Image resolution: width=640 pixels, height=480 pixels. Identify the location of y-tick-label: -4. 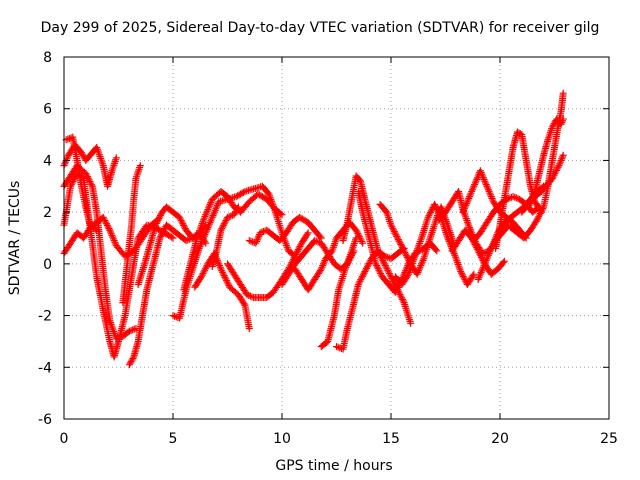
(45, 368).